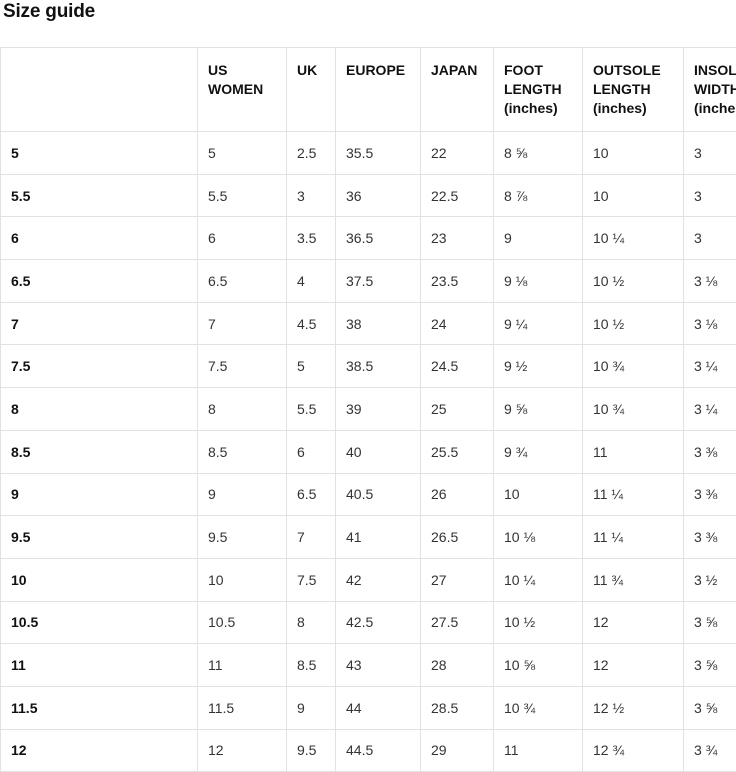 The width and height of the screenshot is (736, 772). What do you see at coordinates (311, 537) in the screenshot?
I see `cell-uk: 7` at bounding box center [311, 537].